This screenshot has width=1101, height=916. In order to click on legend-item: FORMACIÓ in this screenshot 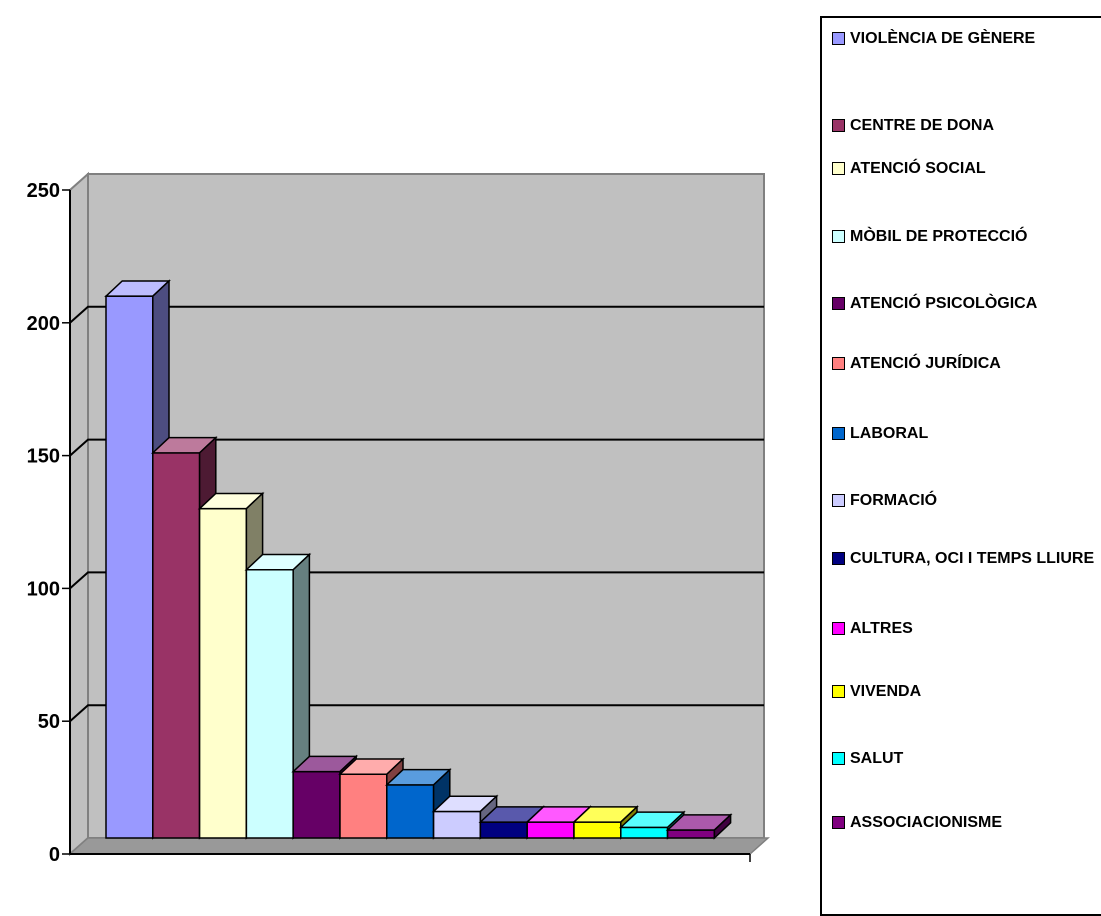, I will do `click(966, 501)`.